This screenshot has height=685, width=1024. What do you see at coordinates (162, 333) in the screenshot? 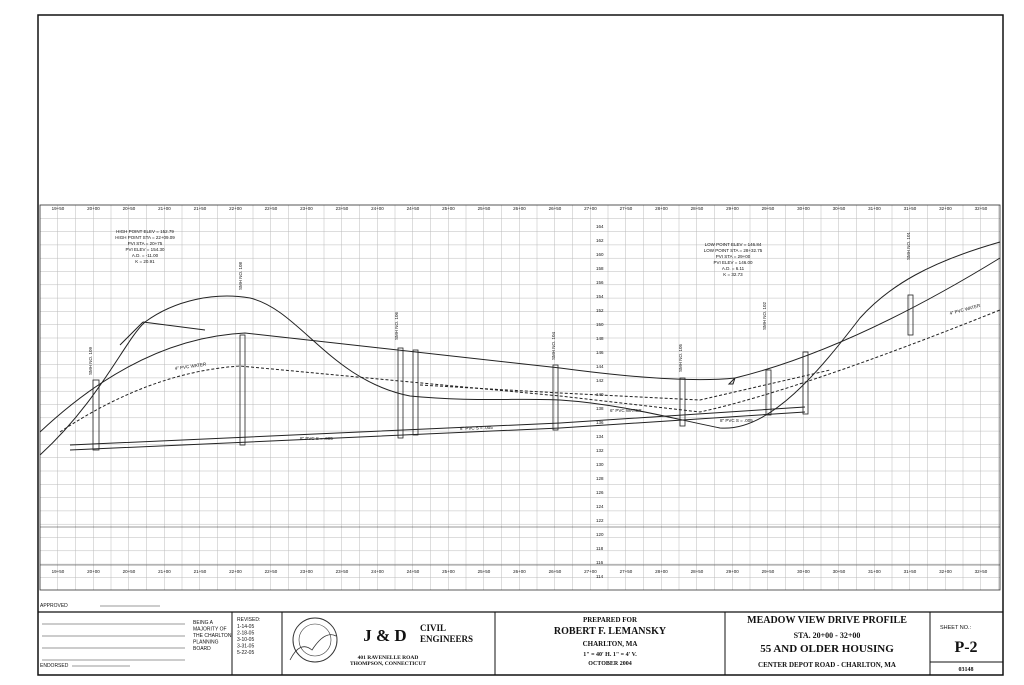
I see `pvi-lines` at bounding box center [162, 333].